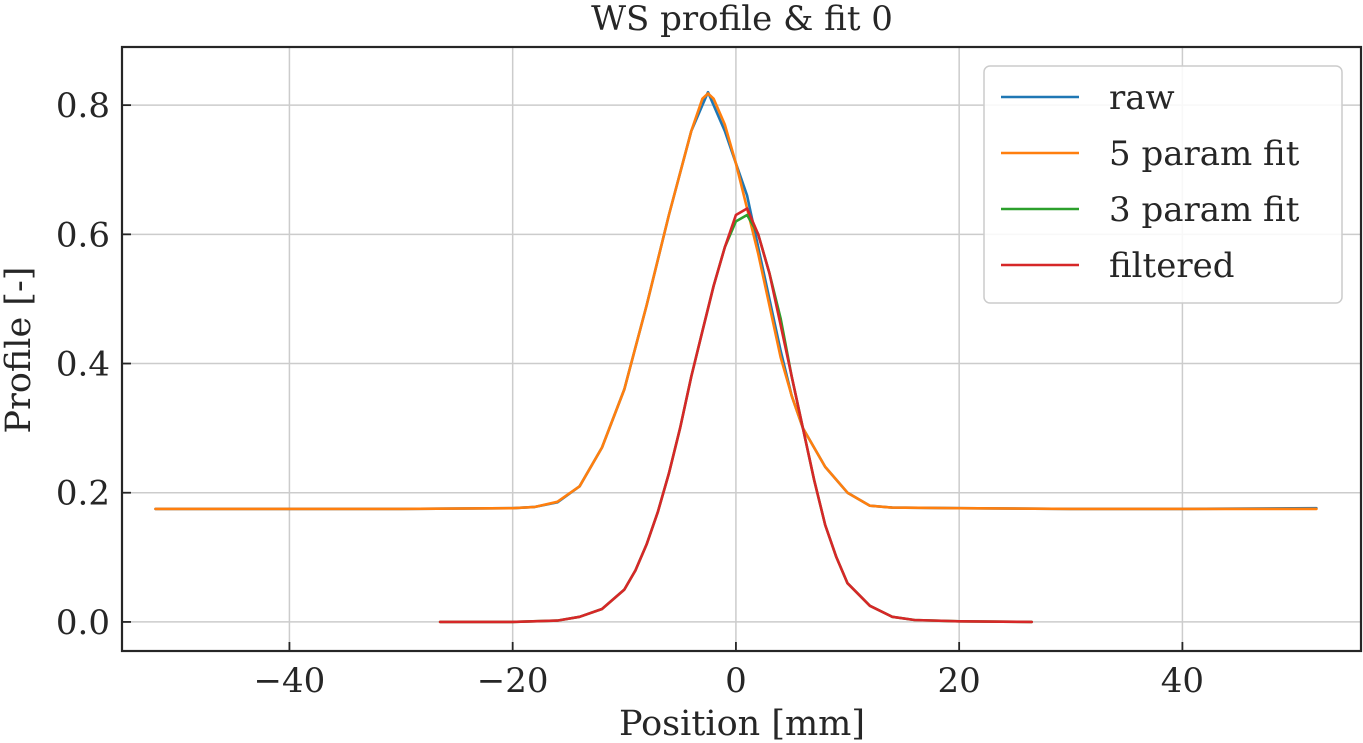 The image size is (1363, 743). I want to click on legend: raw 5 param fit 3 param fit filtered, so click(1163, 184).